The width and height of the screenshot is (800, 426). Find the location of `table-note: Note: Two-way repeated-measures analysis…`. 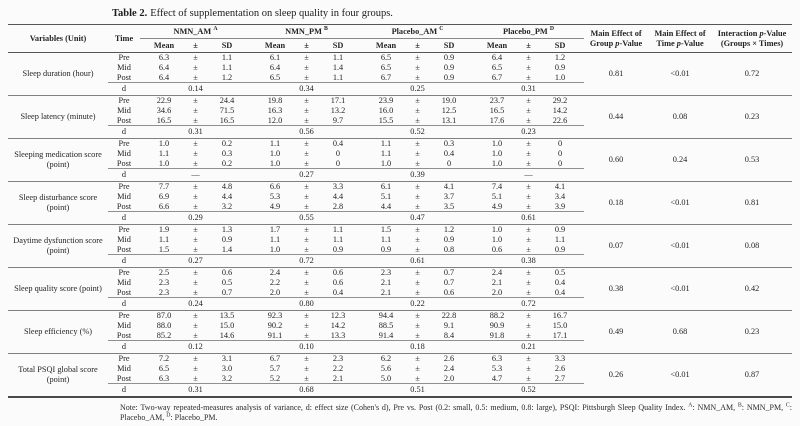

table-note: Note: Two-way repeated-measures analysis… is located at coordinates (456, 412).